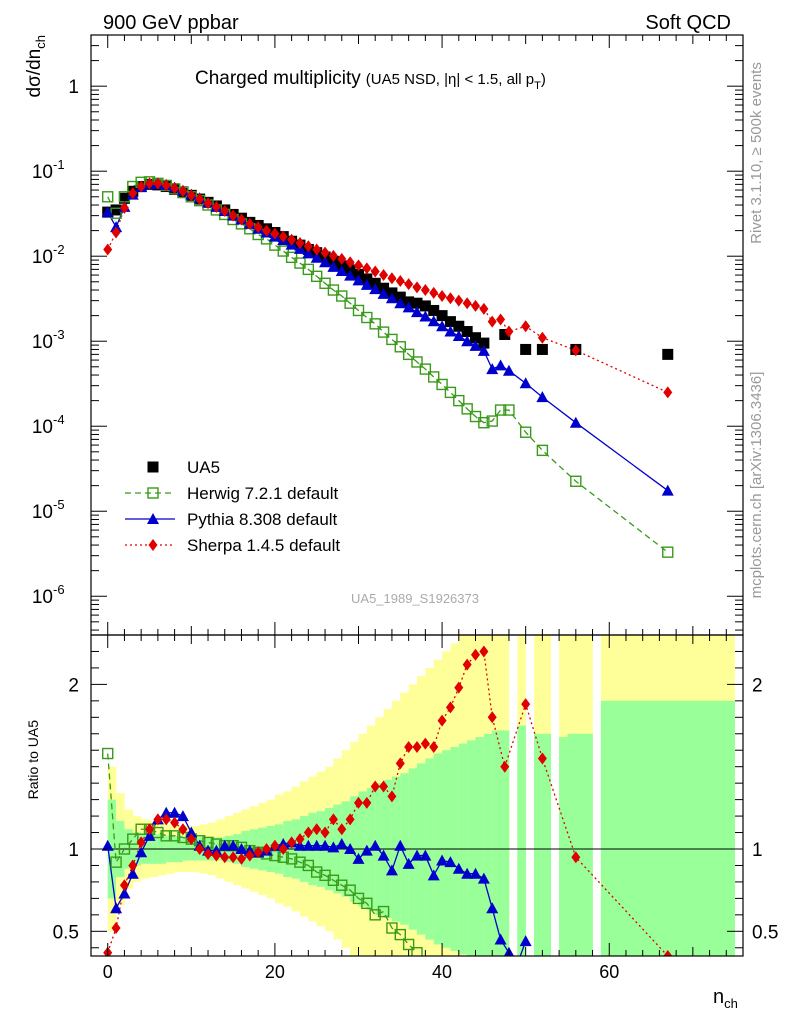  I want to click on chart-title-sub-b: | < 1.5, all p, so click(495, 79).